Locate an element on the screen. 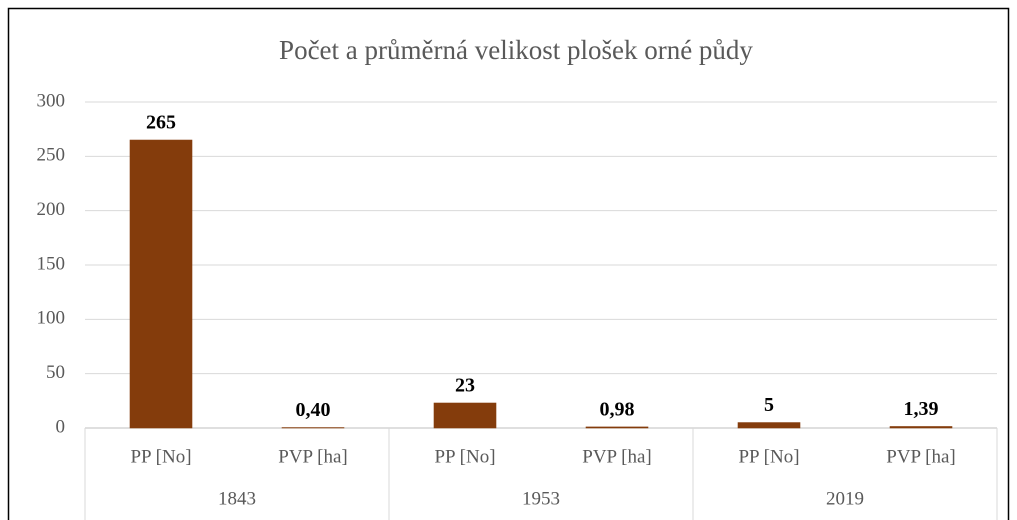 The width and height of the screenshot is (1017, 520). y-tick-label: 300 is located at coordinates (51, 100).